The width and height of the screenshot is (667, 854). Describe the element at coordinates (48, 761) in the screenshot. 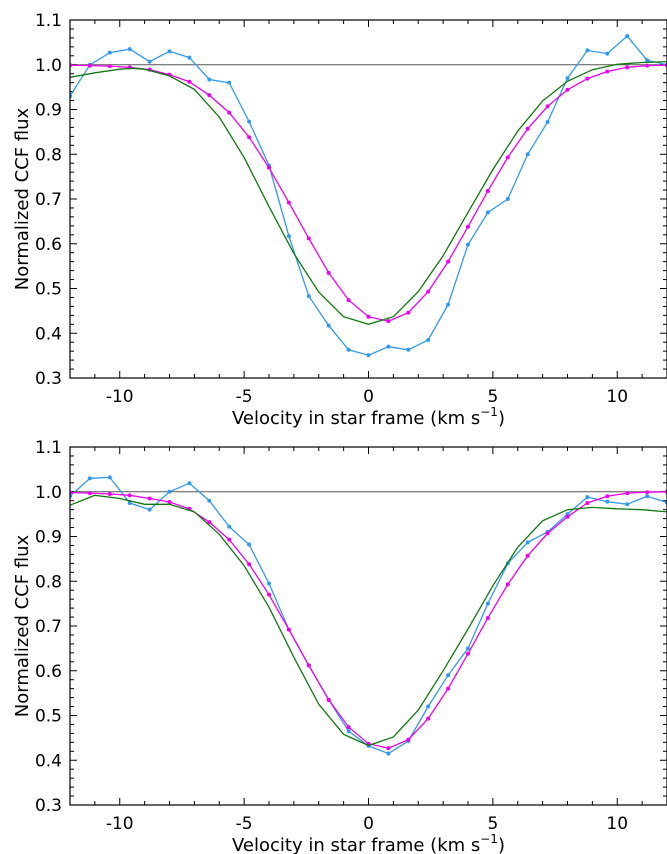

I see `y-tick-label: 0.4` at that location.